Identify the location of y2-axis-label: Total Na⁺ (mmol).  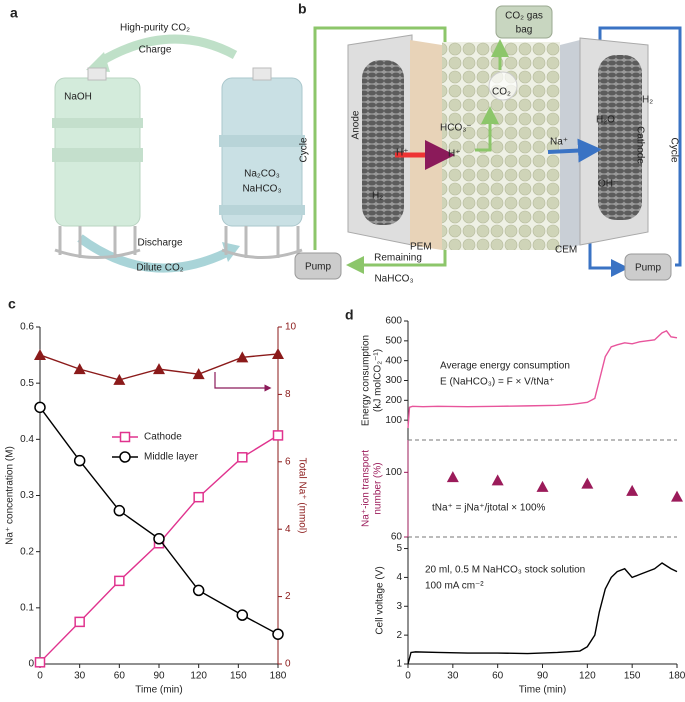
(301, 496).